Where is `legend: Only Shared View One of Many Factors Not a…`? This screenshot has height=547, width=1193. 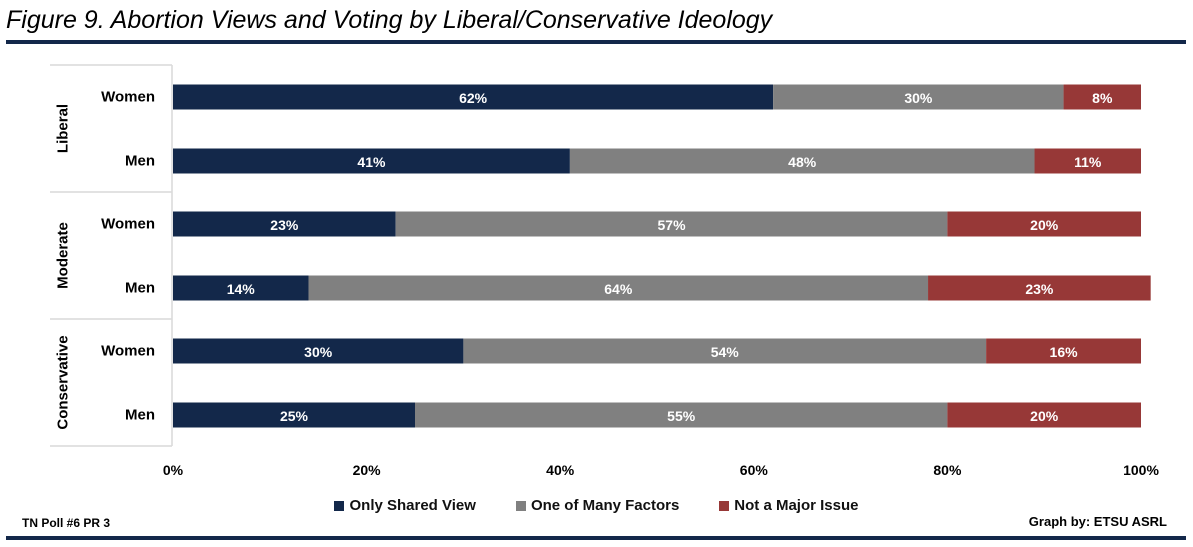
legend: Only Shared View One of Many Factors Not a… is located at coordinates (596, 505).